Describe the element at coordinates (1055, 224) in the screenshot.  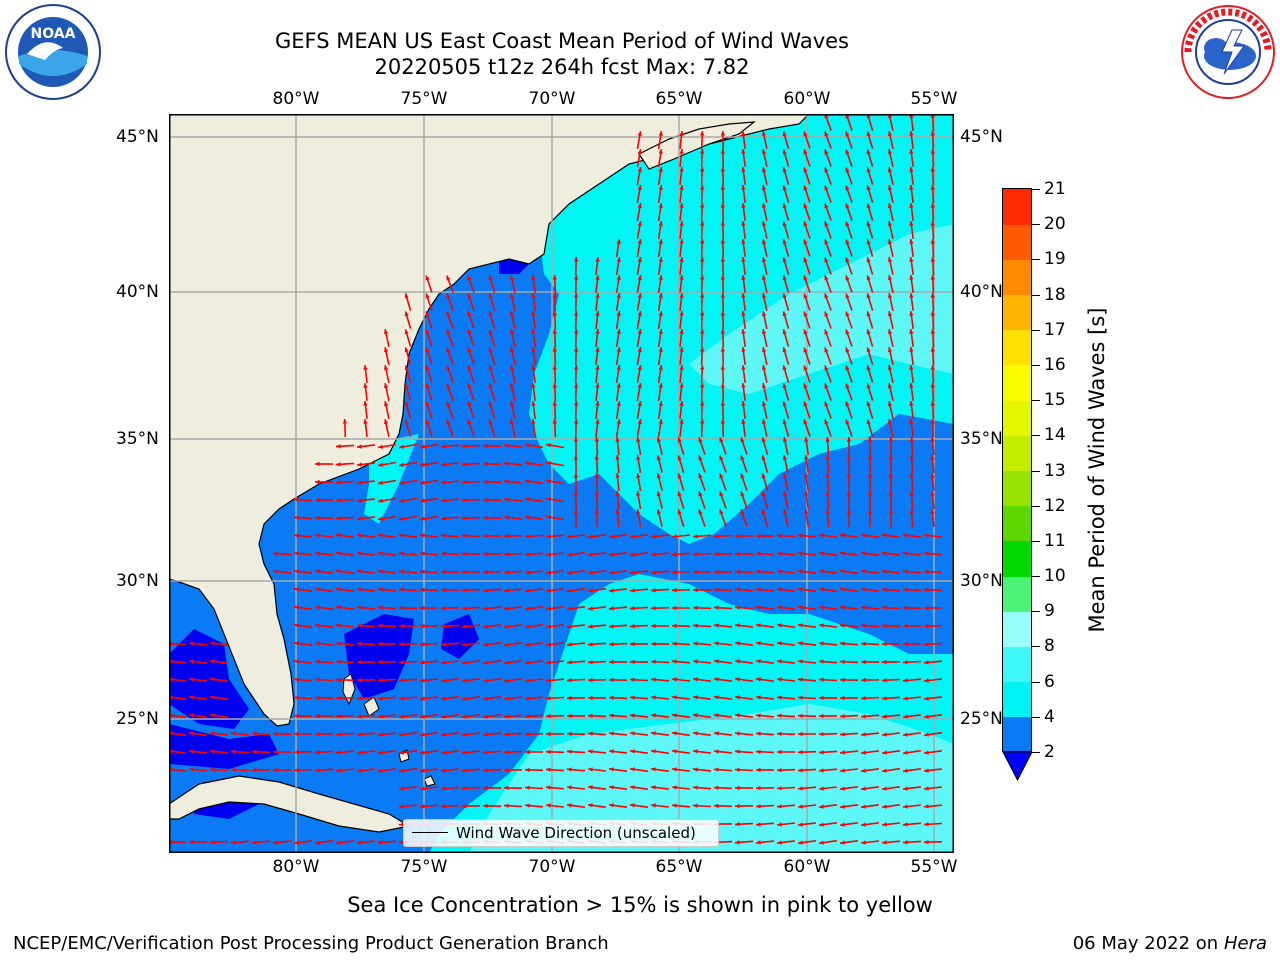
I see `colorbar-tick-label: 20` at that location.